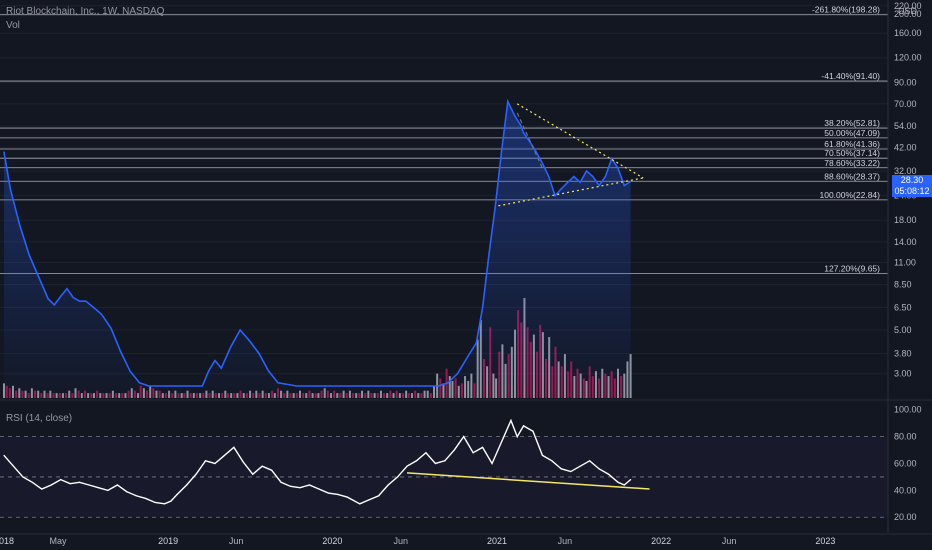 This screenshot has height=550, width=932. What do you see at coordinates (332, 541) in the screenshot?
I see `time-tick-label: 2020` at bounding box center [332, 541].